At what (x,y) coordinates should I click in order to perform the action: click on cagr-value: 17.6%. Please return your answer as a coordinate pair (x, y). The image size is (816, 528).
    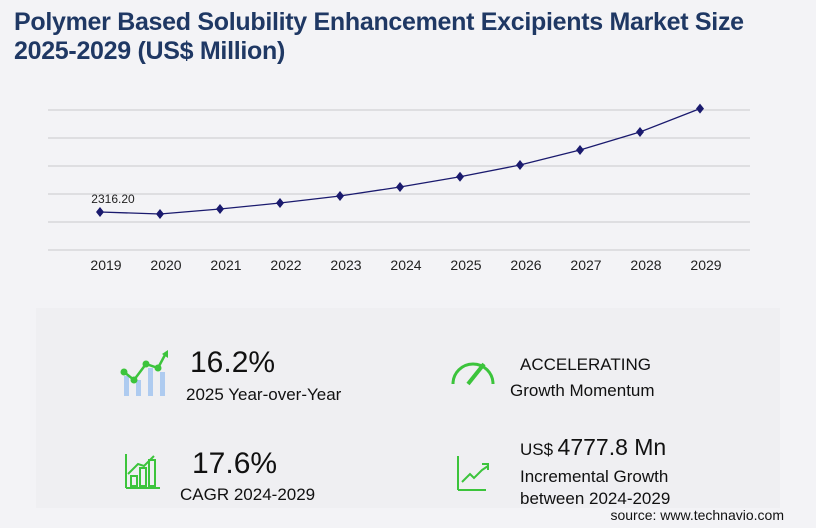
    Looking at the image, I should click on (235, 463).